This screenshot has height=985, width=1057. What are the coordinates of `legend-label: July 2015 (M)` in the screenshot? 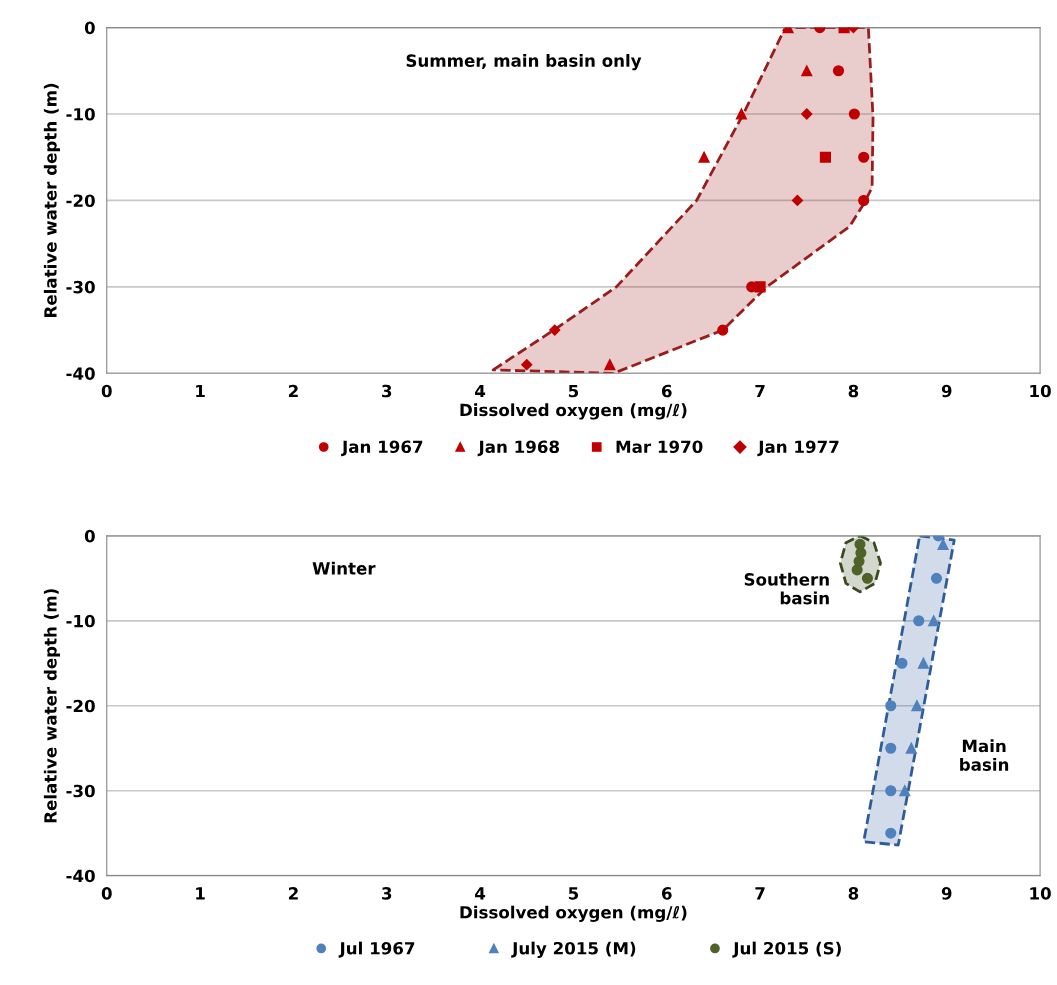 It's located at (573, 949).